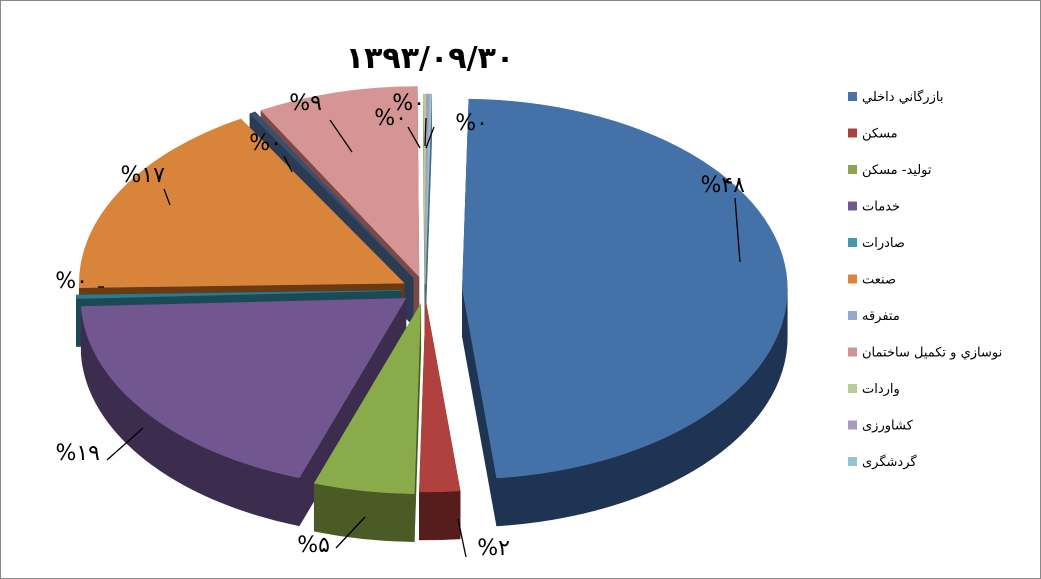 The height and width of the screenshot is (579, 1041). I want to click on slice-7-leader-line, so click(341, 136).